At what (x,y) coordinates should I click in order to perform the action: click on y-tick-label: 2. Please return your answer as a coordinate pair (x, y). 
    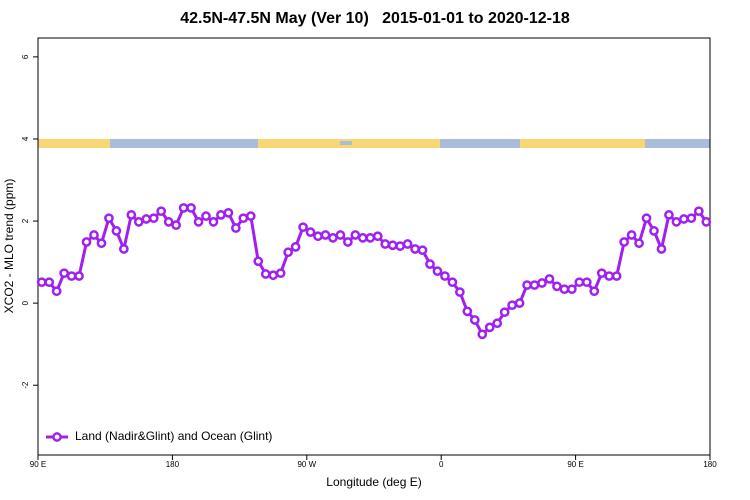
    Looking at the image, I should click on (25, 220).